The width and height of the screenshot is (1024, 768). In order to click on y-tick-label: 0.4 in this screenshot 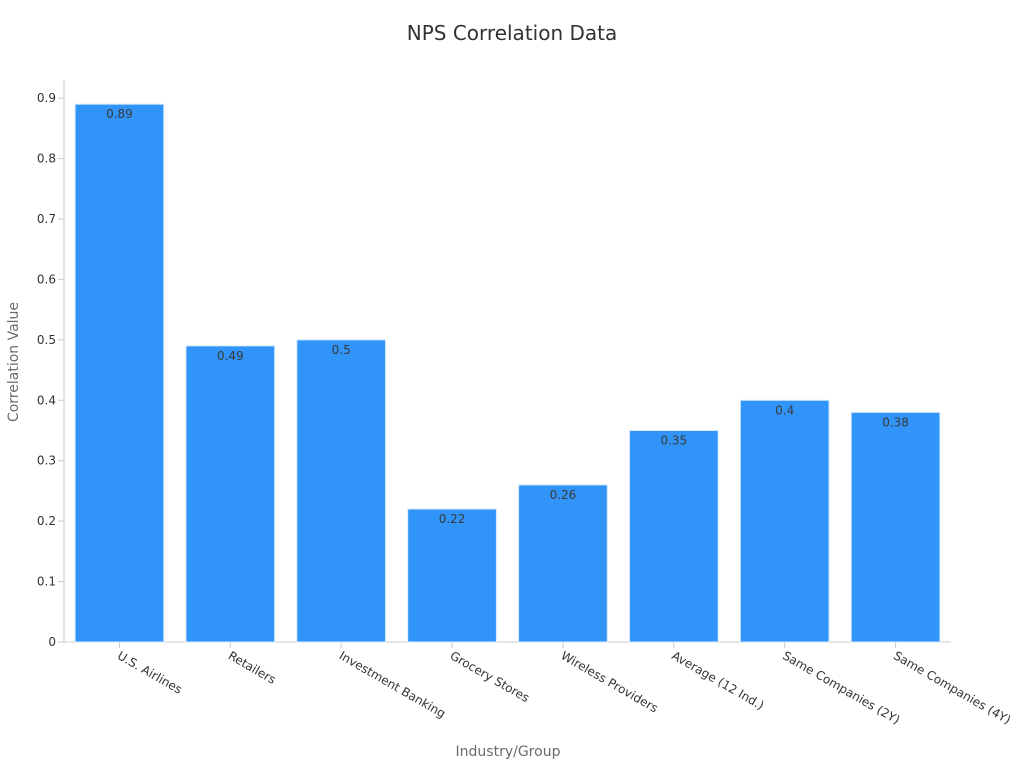, I will do `click(46, 400)`.